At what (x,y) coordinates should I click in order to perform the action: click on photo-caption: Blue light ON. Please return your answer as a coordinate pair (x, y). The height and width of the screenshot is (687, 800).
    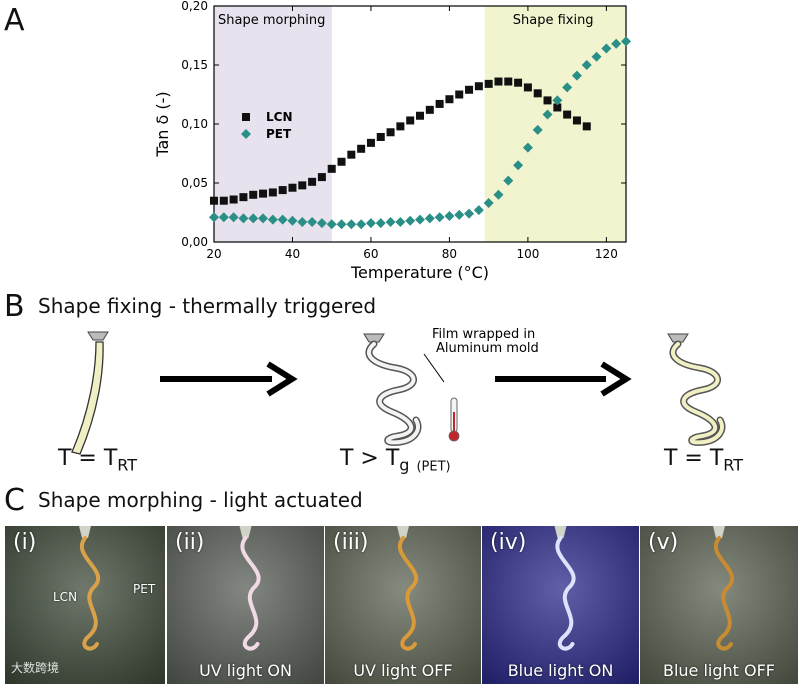
    Looking at the image, I should click on (560, 670).